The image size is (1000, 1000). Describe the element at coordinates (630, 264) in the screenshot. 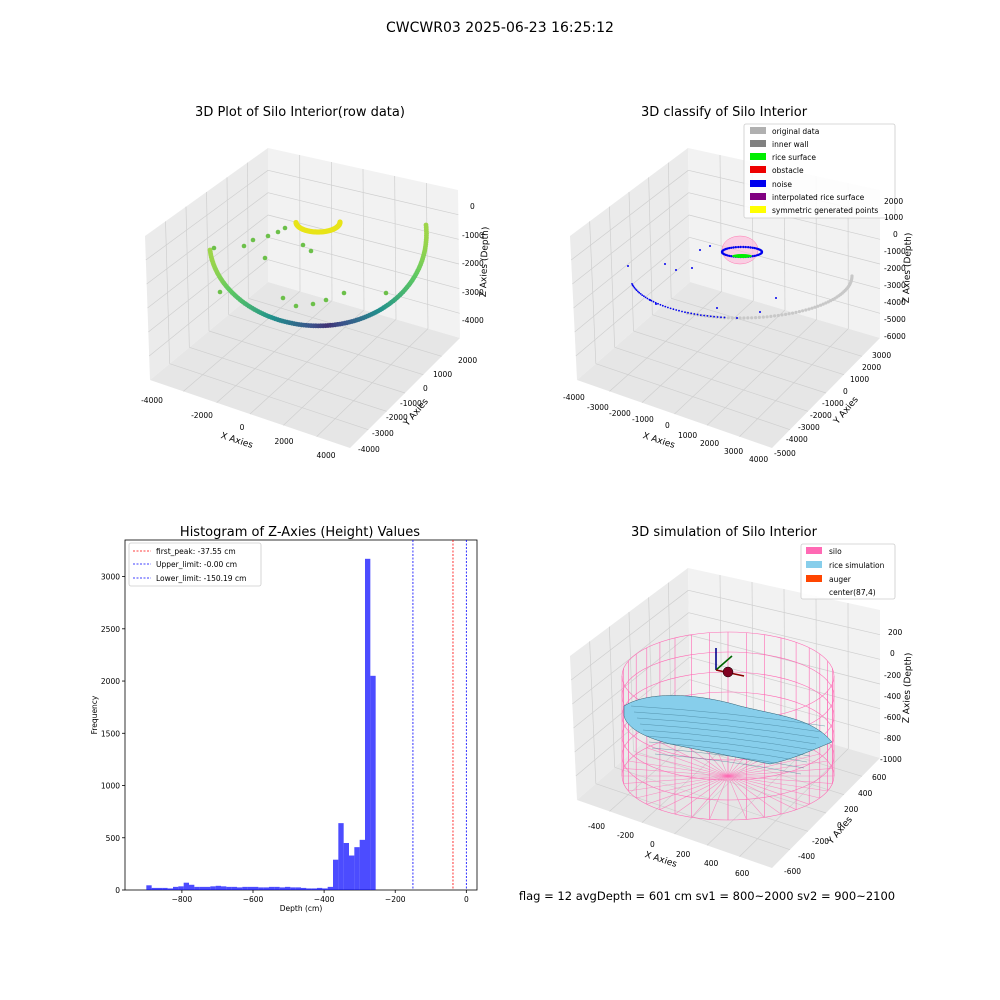

I see `plot2-pane-left` at that location.